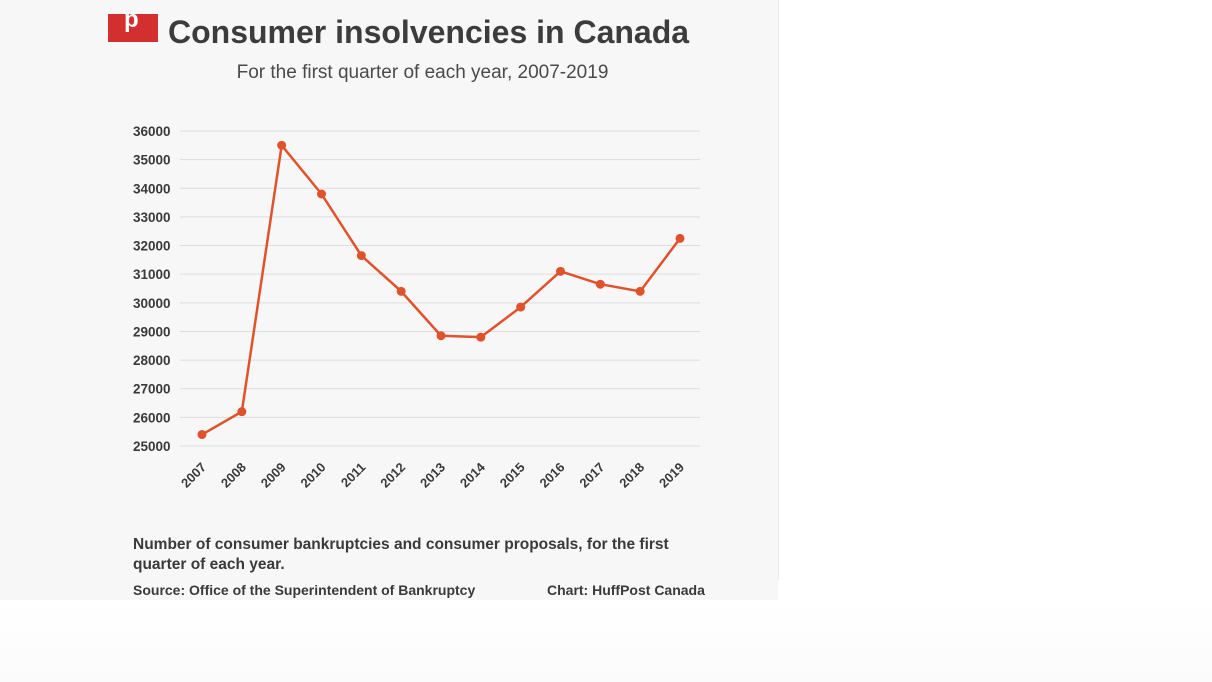  What do you see at coordinates (778, 290) in the screenshot?
I see `divider` at bounding box center [778, 290].